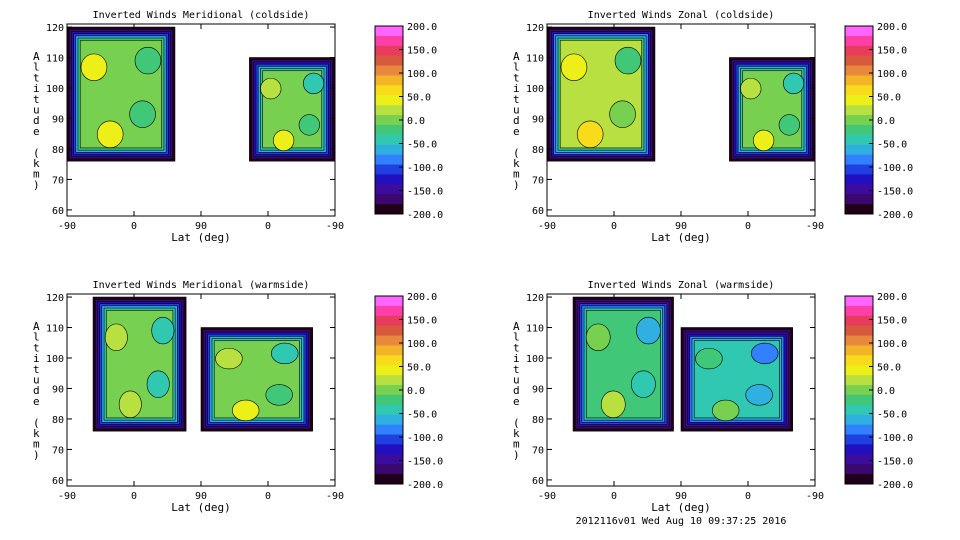 The height and width of the screenshot is (540, 960). What do you see at coordinates (681, 507) in the screenshot?
I see `x-axis-label: Lat (deg)` at bounding box center [681, 507].